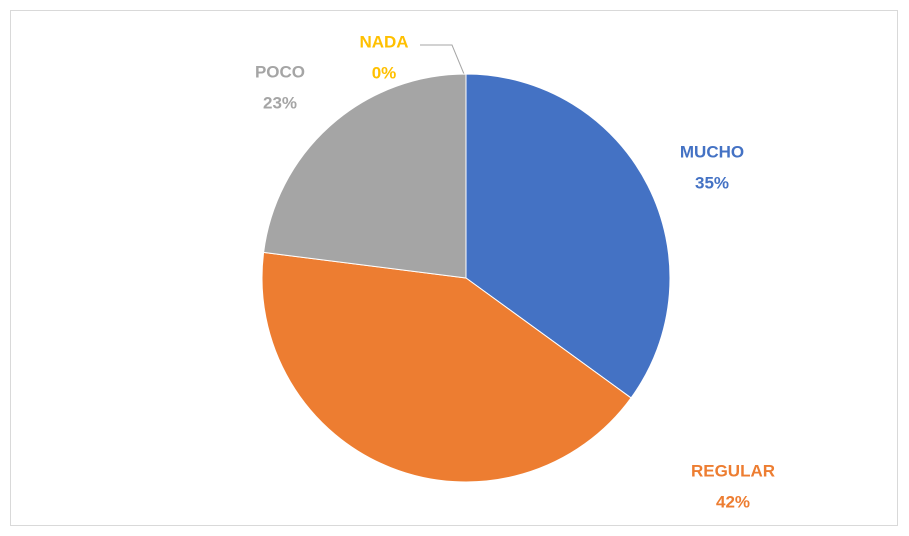 The width and height of the screenshot is (909, 536). What do you see at coordinates (712, 182) in the screenshot?
I see `slice-value-label: 35%` at bounding box center [712, 182].